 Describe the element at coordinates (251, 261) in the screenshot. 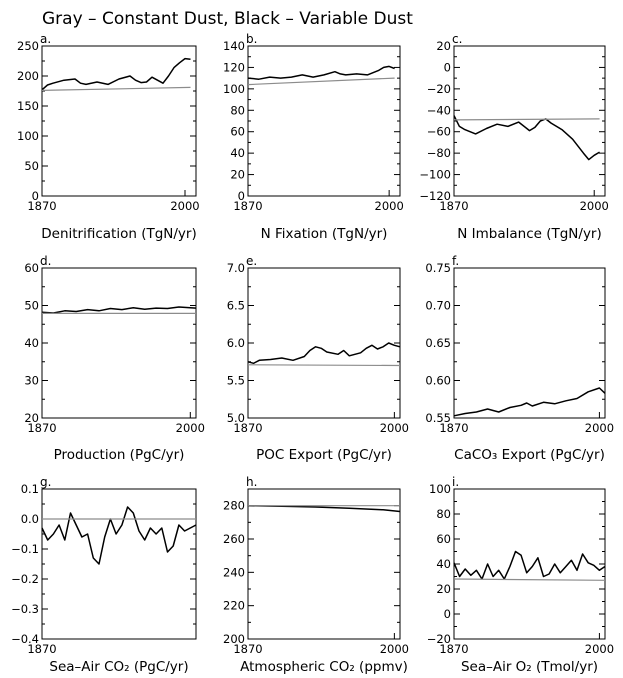

I see `panel-label: e.` at that location.